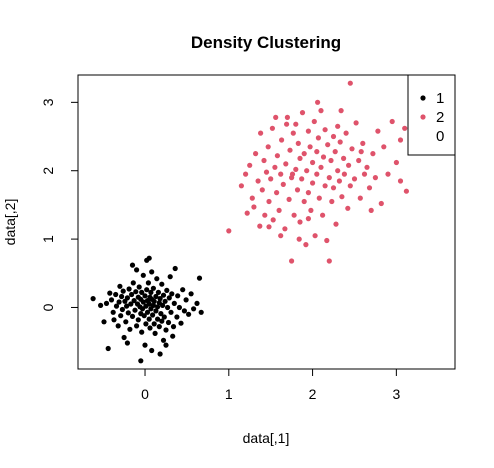  I want to click on y-axis: 0 1 2 3, so click(59, 204).